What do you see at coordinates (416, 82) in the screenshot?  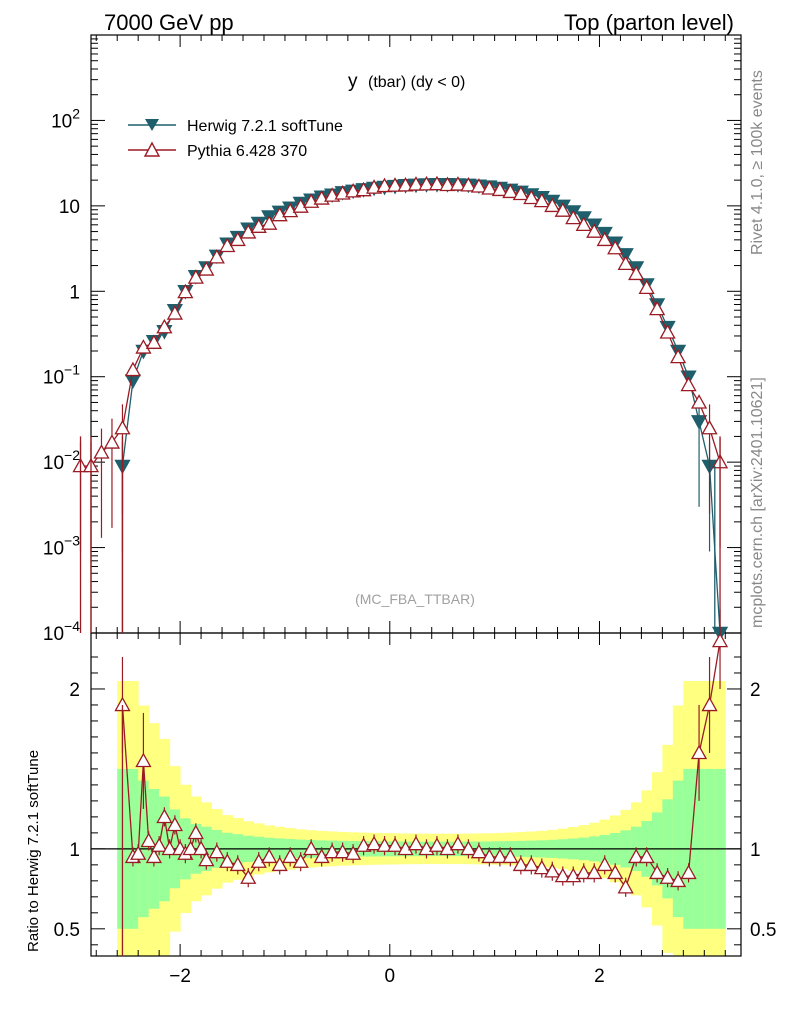 I see `plot-title-sub: (tbar) (dy < 0)` at bounding box center [416, 82].